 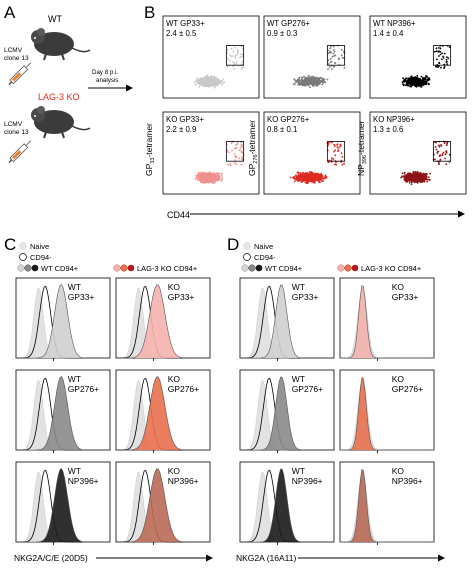 What do you see at coordinates (394, 119) in the screenshot?
I see `scatter-label: KO NP396+` at bounding box center [394, 119].